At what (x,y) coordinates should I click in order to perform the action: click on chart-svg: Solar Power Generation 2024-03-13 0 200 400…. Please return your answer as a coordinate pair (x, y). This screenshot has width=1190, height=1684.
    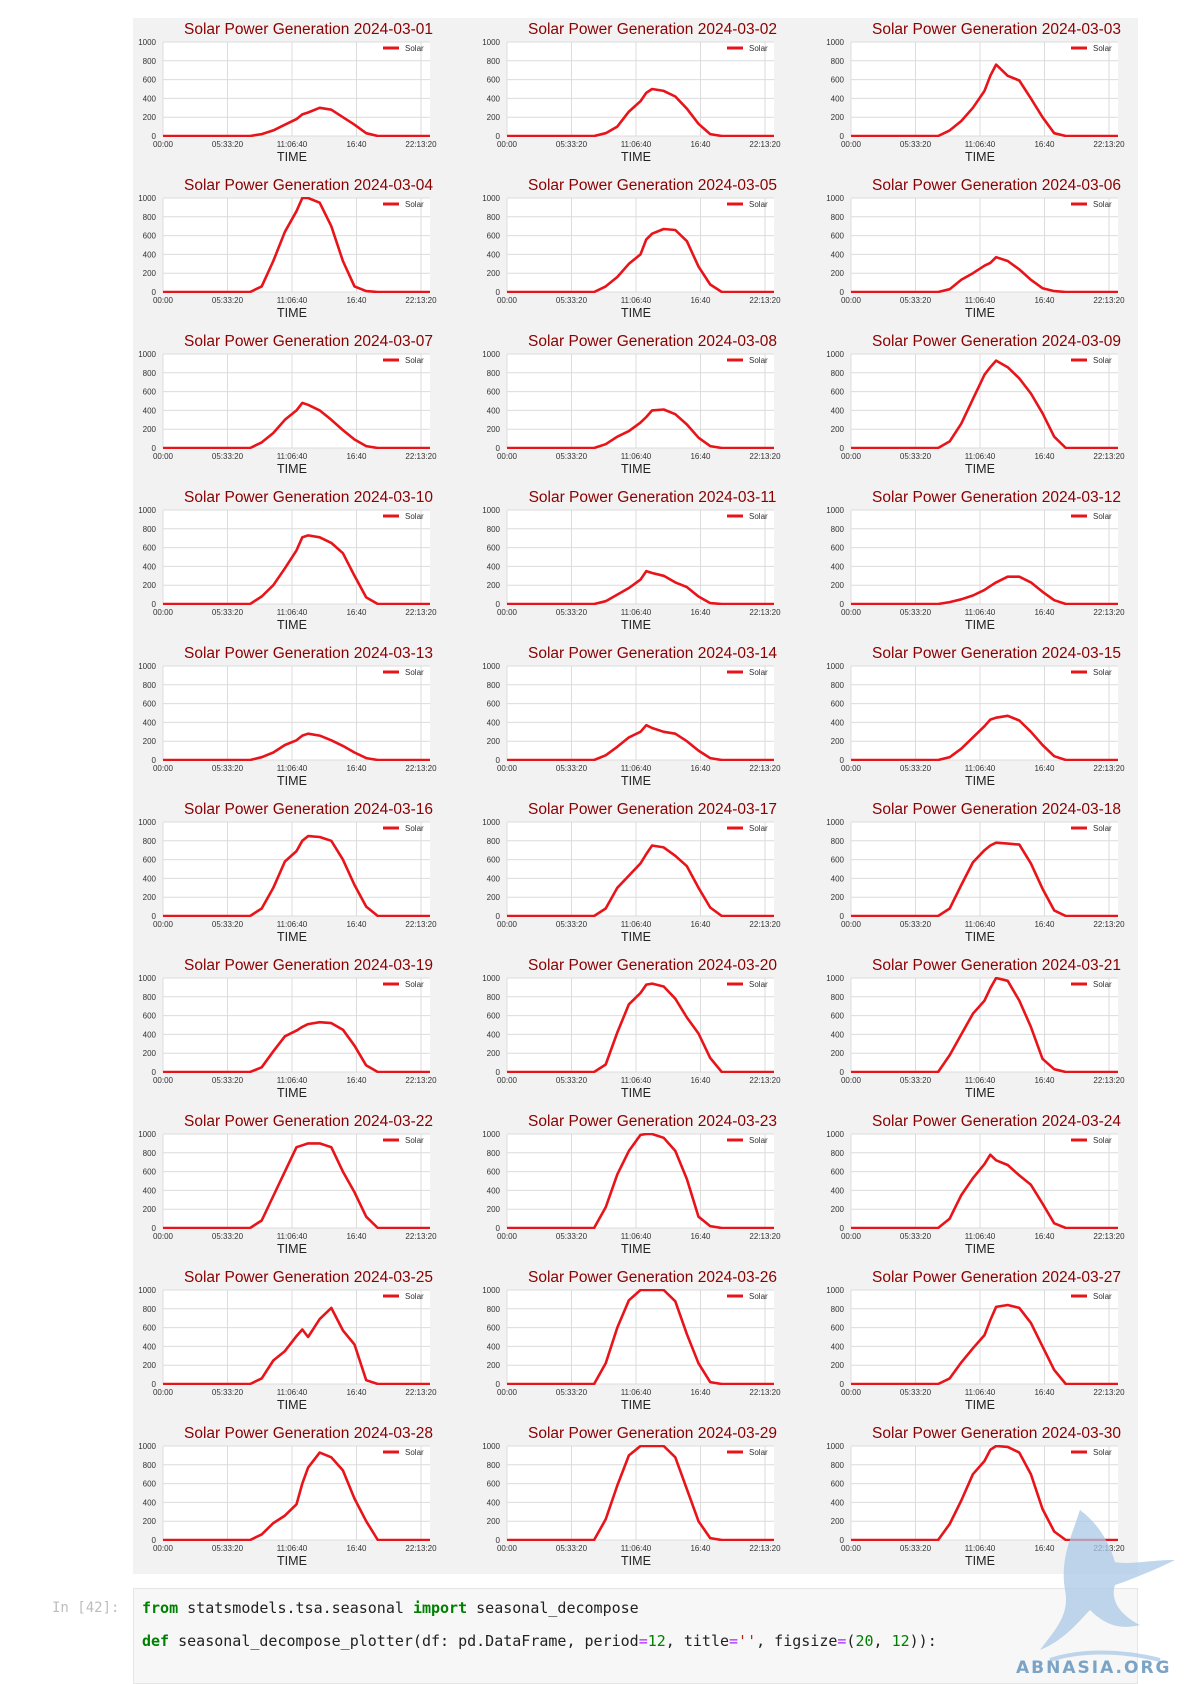
    Looking at the image, I should click on (287, 716).